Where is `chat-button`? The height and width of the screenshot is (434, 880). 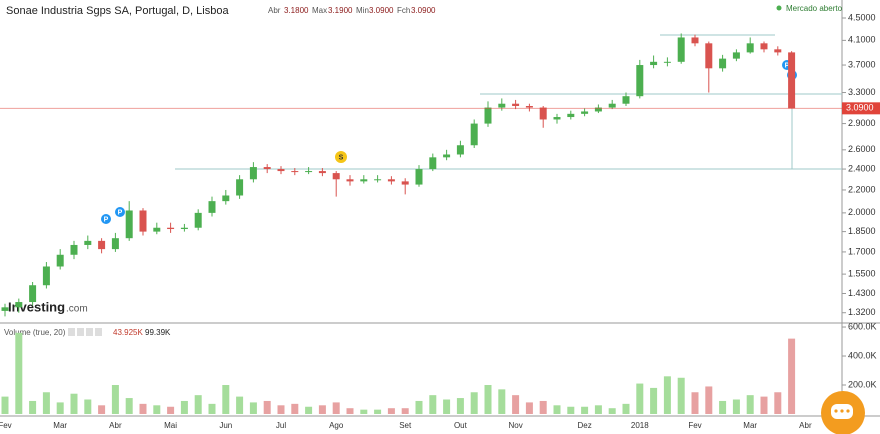
chat-button is located at coordinates (843, 412).